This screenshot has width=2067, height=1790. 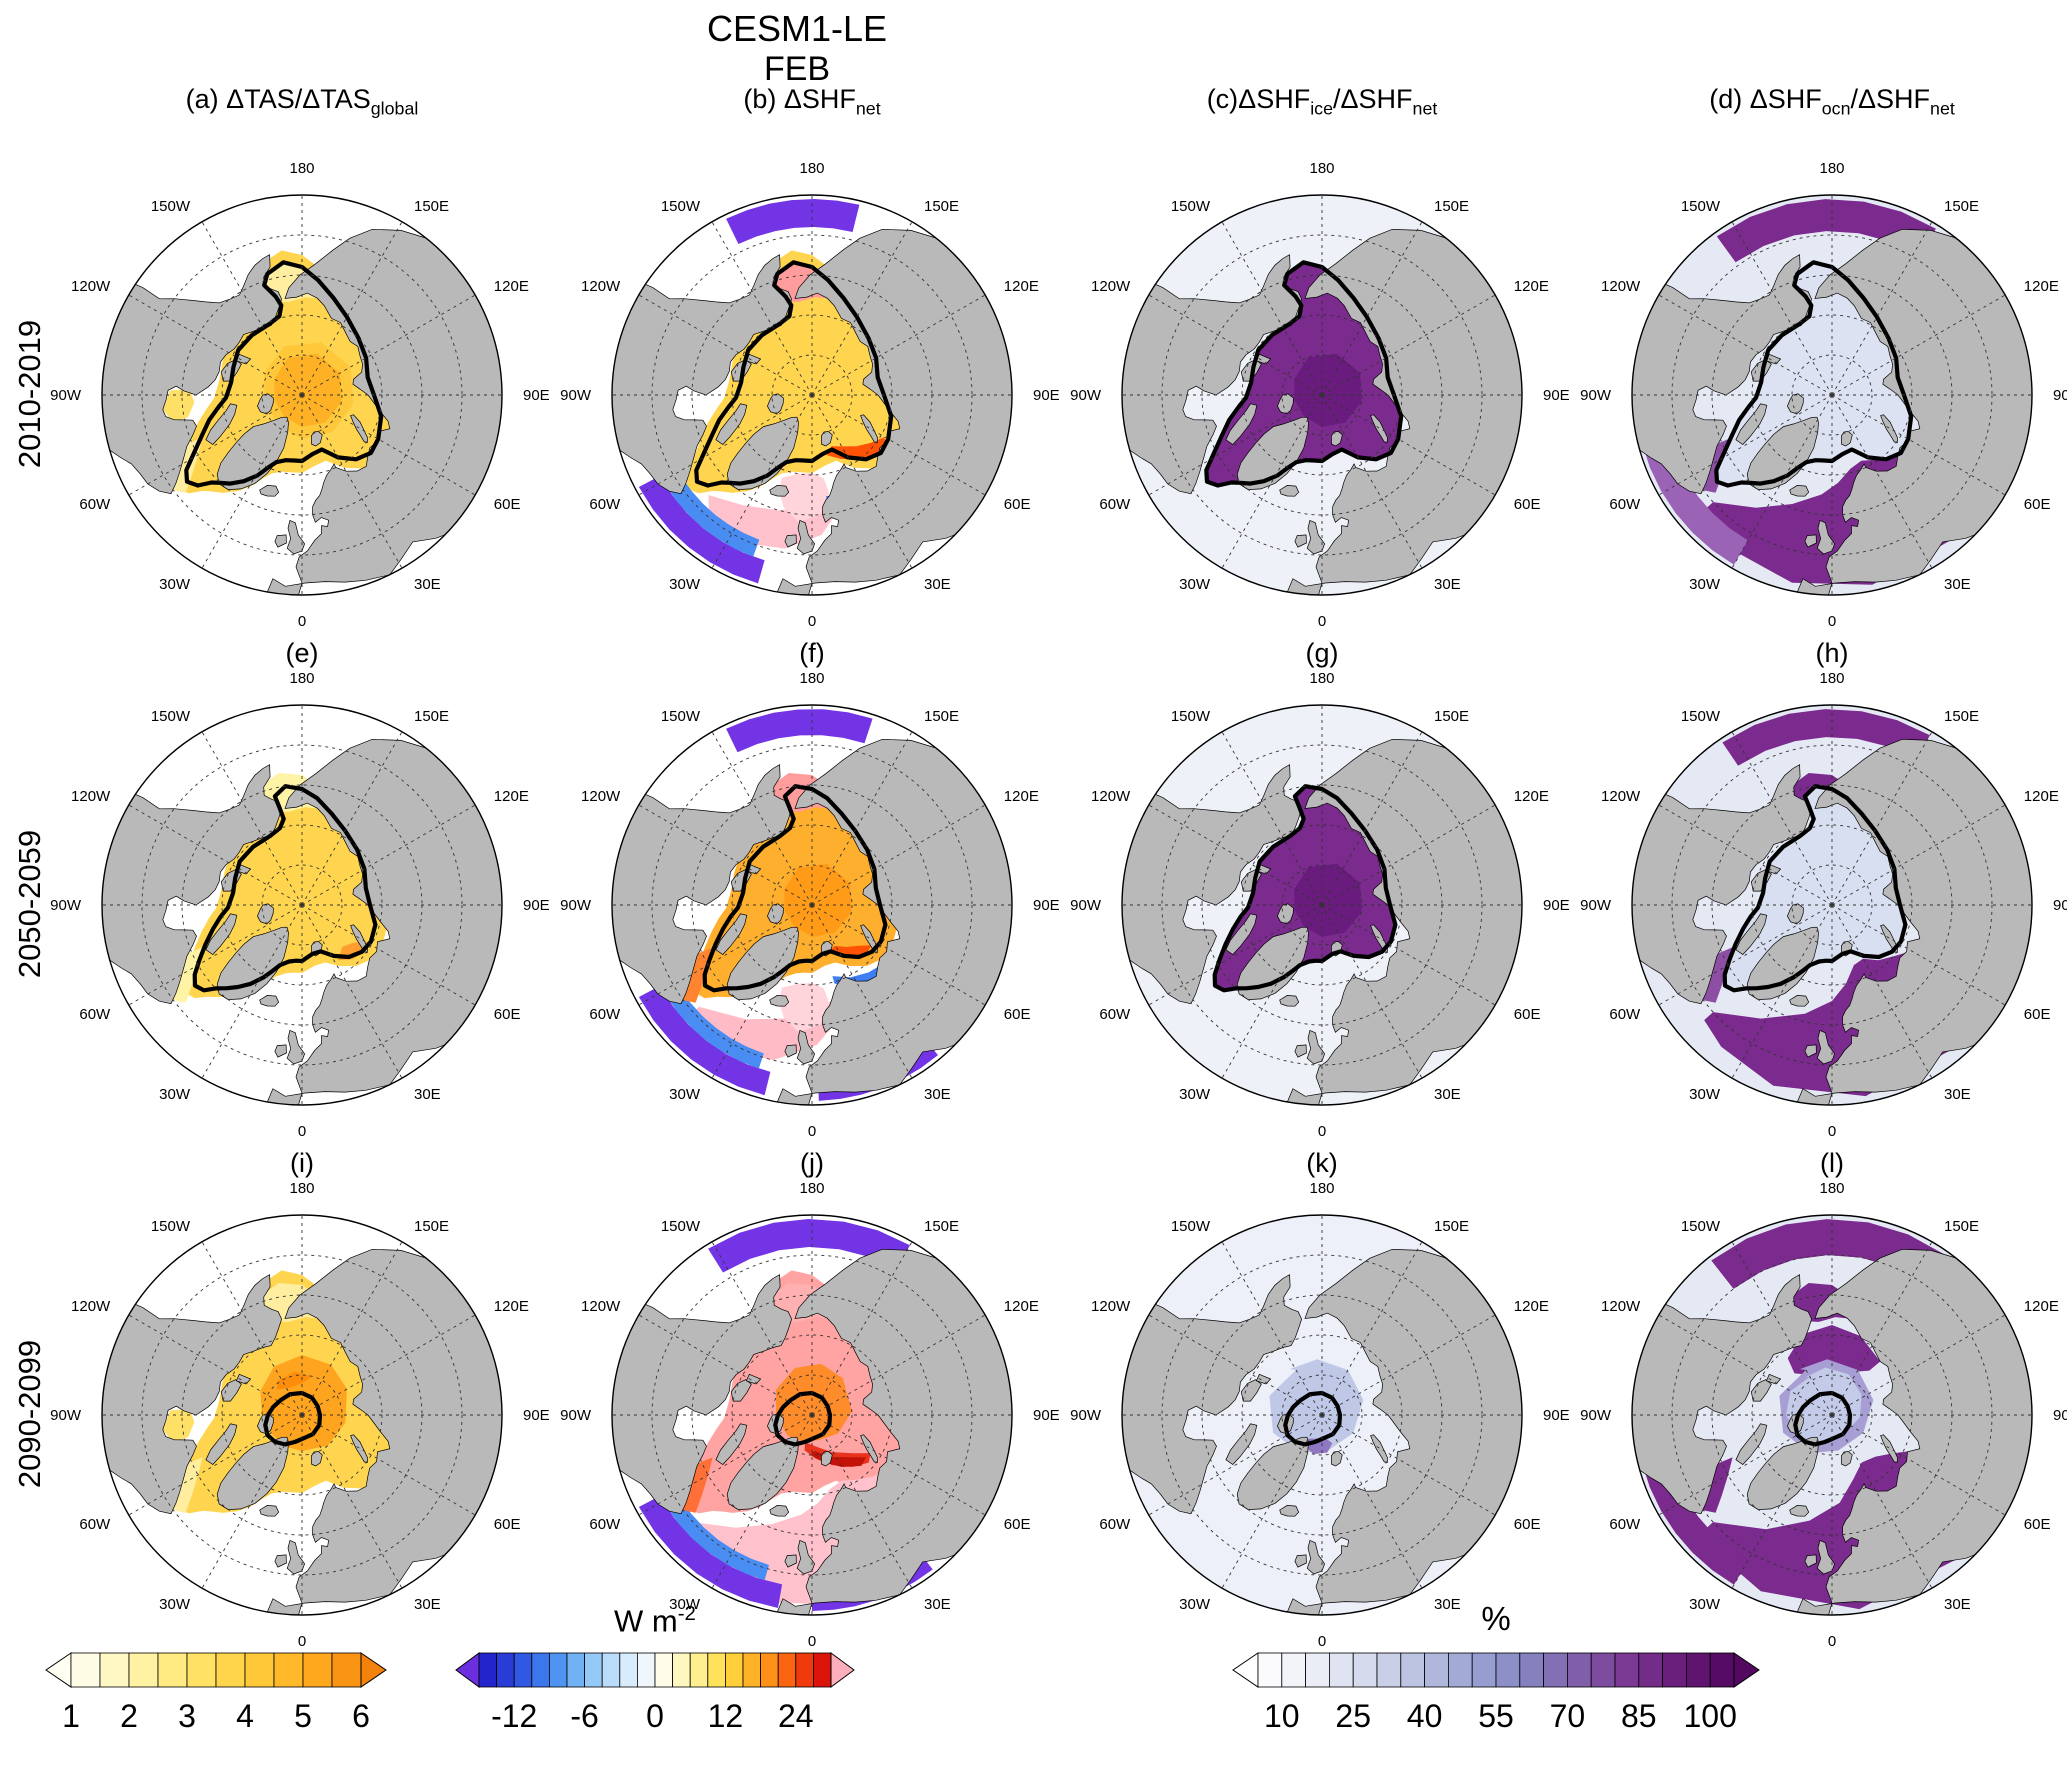 I want to click on panel-b-map: 180 150W 150E 120W 120E 90W 90E 60W 60E 30W 30E 0, so click(x=810, y=395).